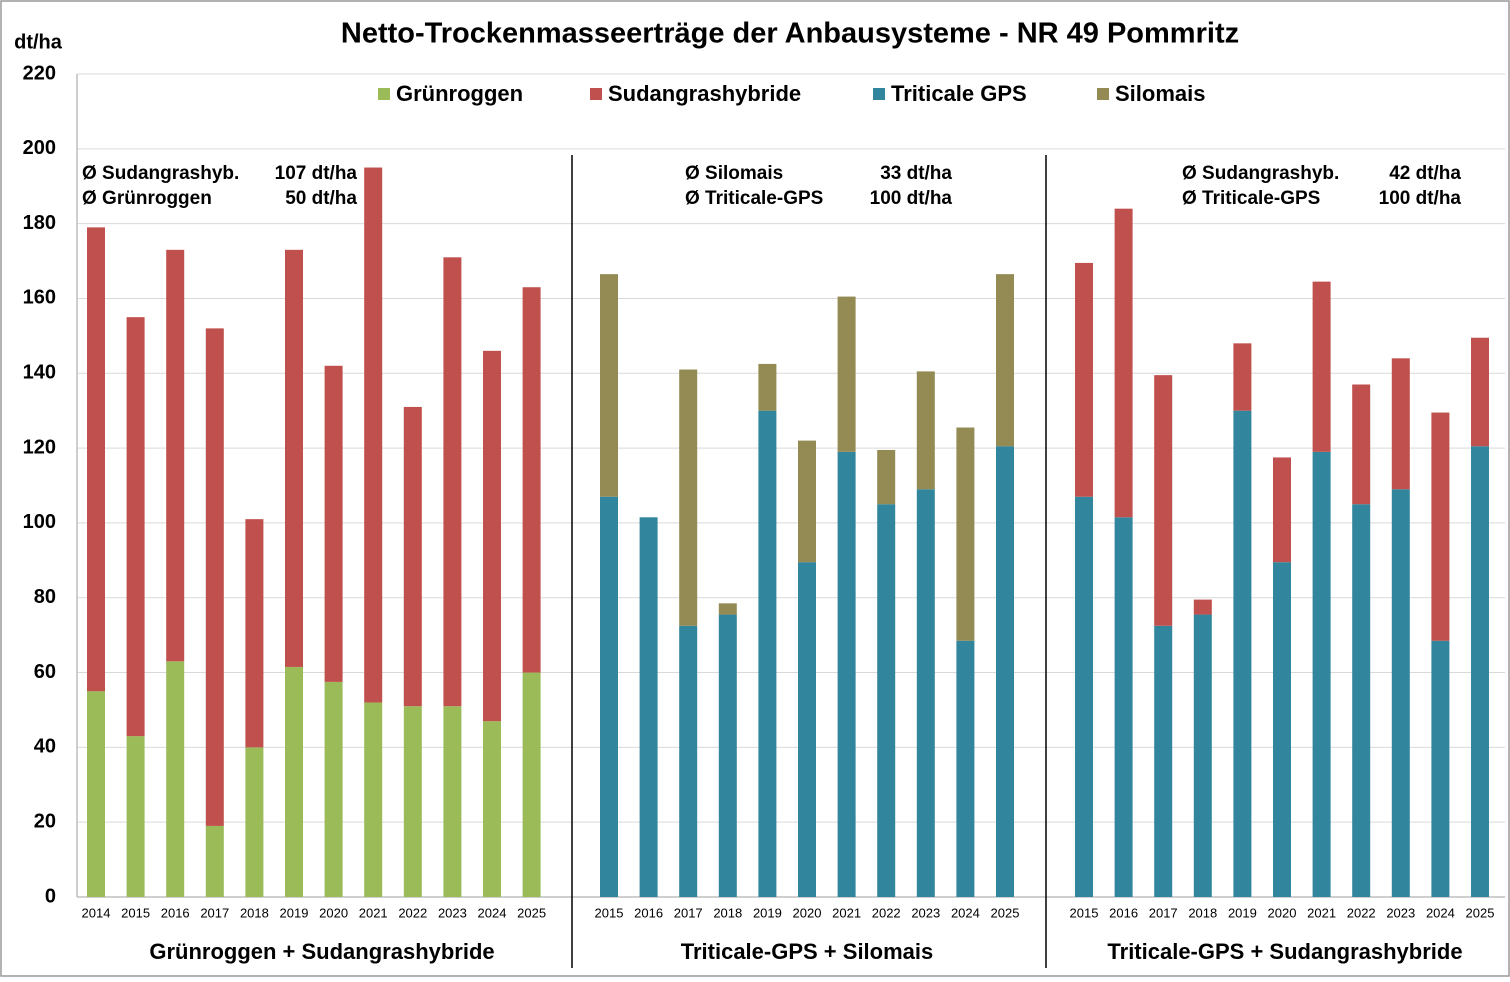  What do you see at coordinates (39, 148) in the screenshot?
I see `y-tick-label: 200` at bounding box center [39, 148].